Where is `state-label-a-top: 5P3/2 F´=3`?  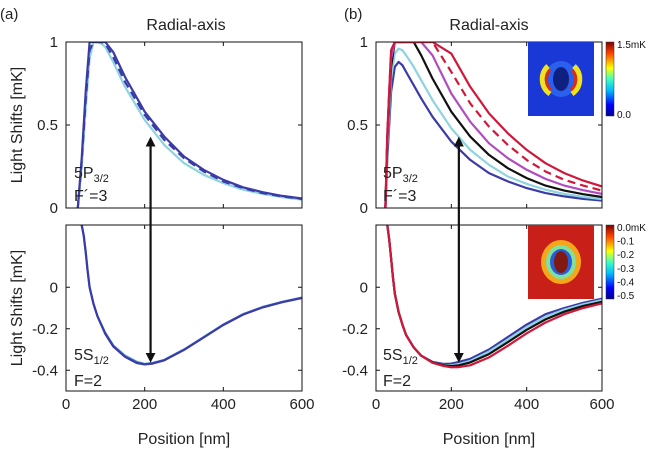
state-label-a-top: 5P3/2 F´=3 is located at coordinates (91, 185).